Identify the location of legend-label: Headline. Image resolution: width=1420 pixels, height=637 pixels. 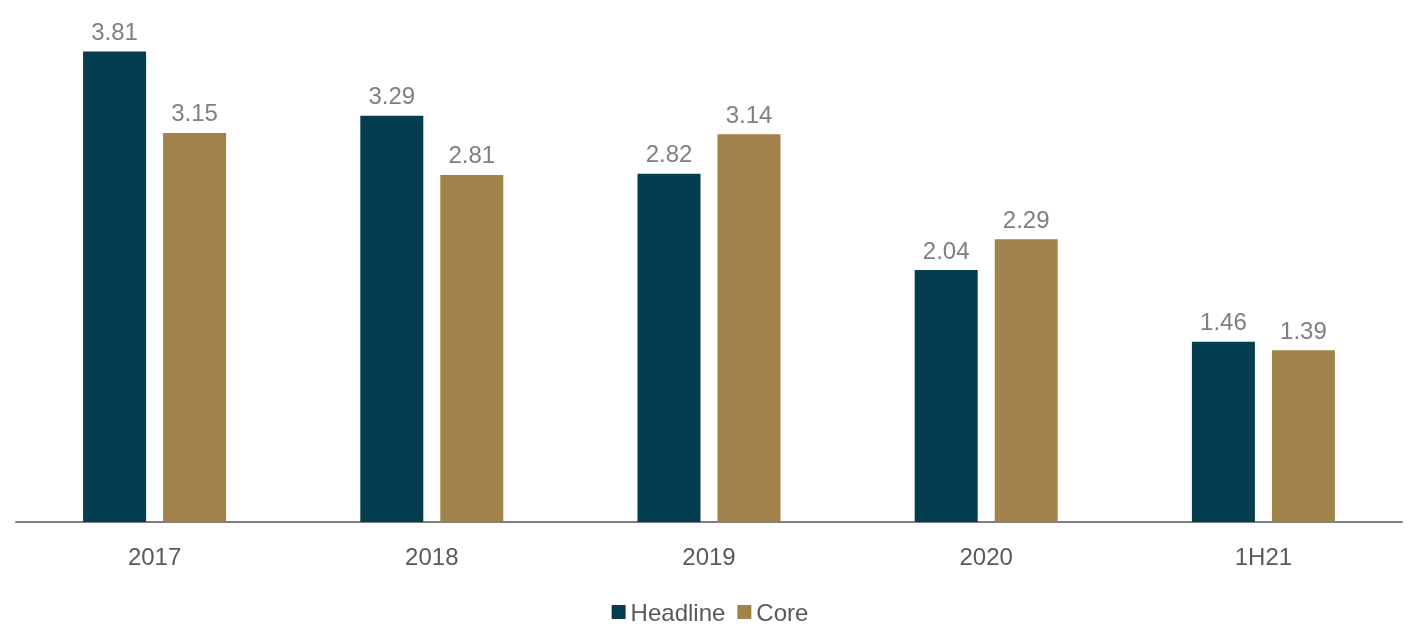
(678, 612).